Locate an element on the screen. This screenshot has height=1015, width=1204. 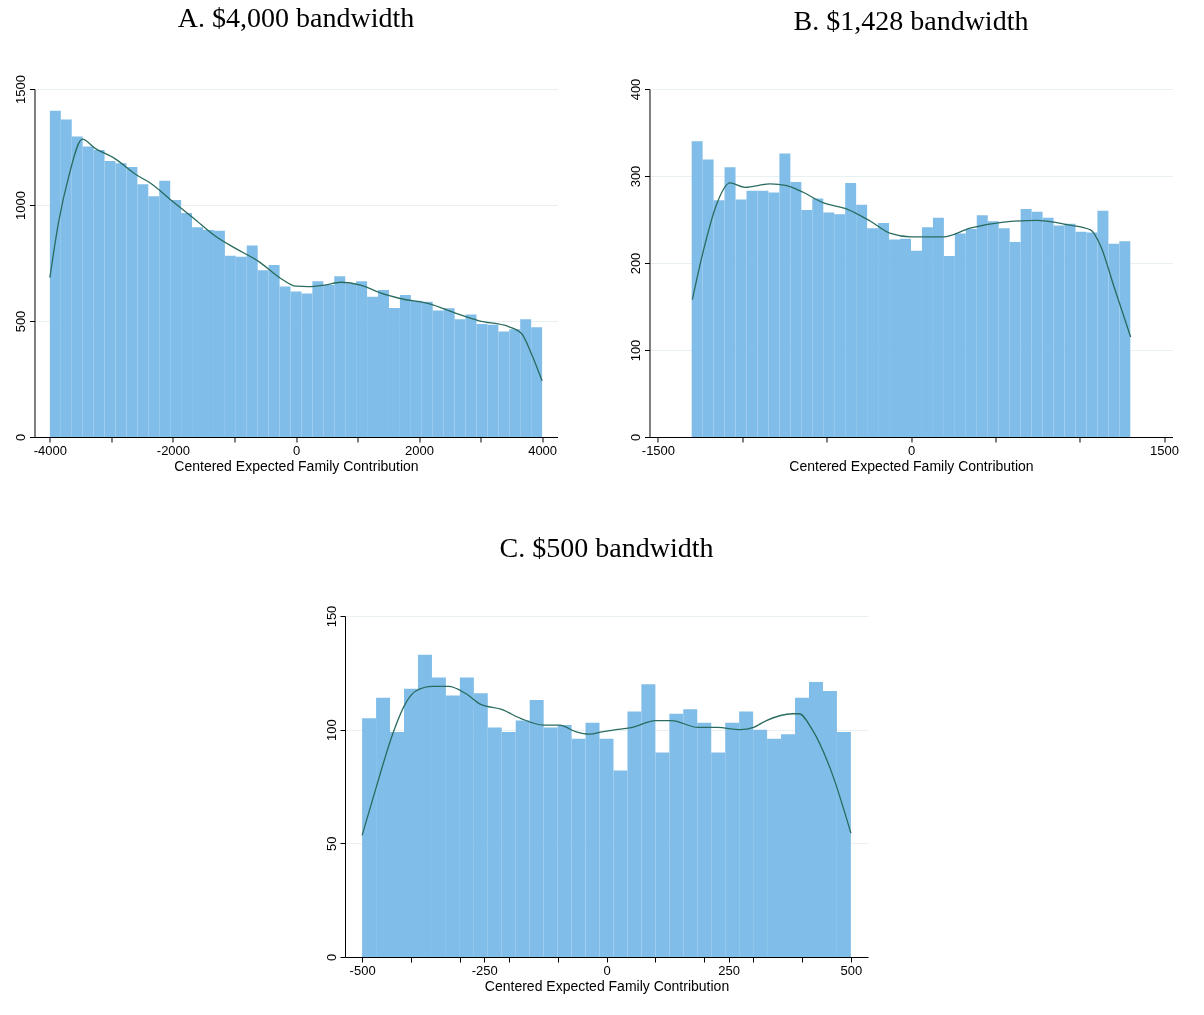
y-tick-label: 1000 is located at coordinates (20, 205).